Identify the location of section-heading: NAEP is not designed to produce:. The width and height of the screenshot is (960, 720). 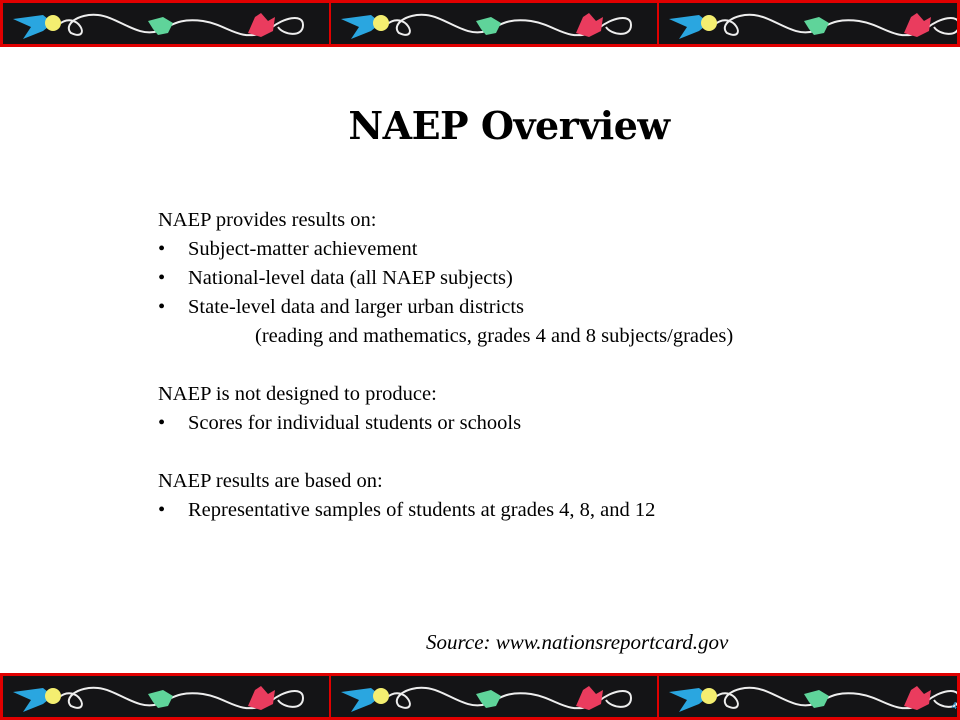
(297, 394).